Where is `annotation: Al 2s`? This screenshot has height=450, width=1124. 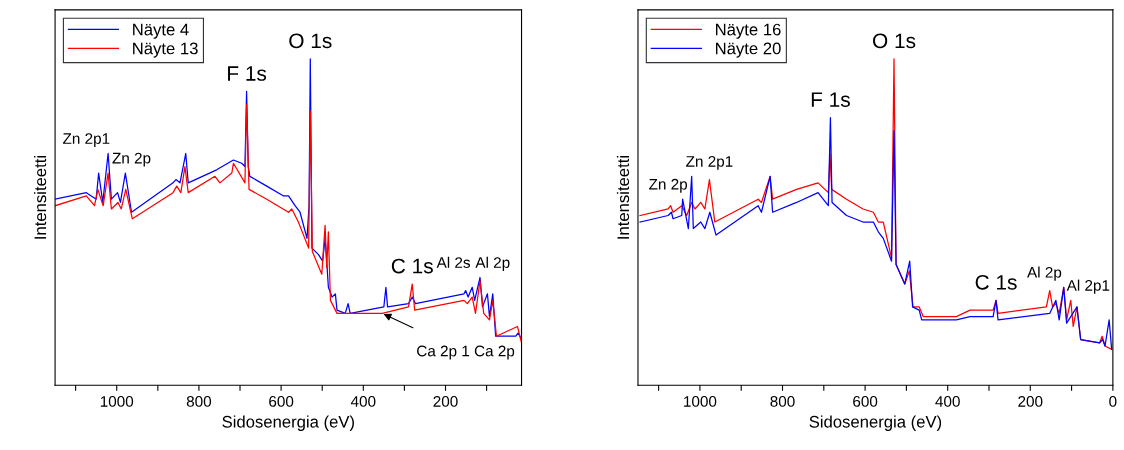
annotation: Al 2s is located at coordinates (453, 262).